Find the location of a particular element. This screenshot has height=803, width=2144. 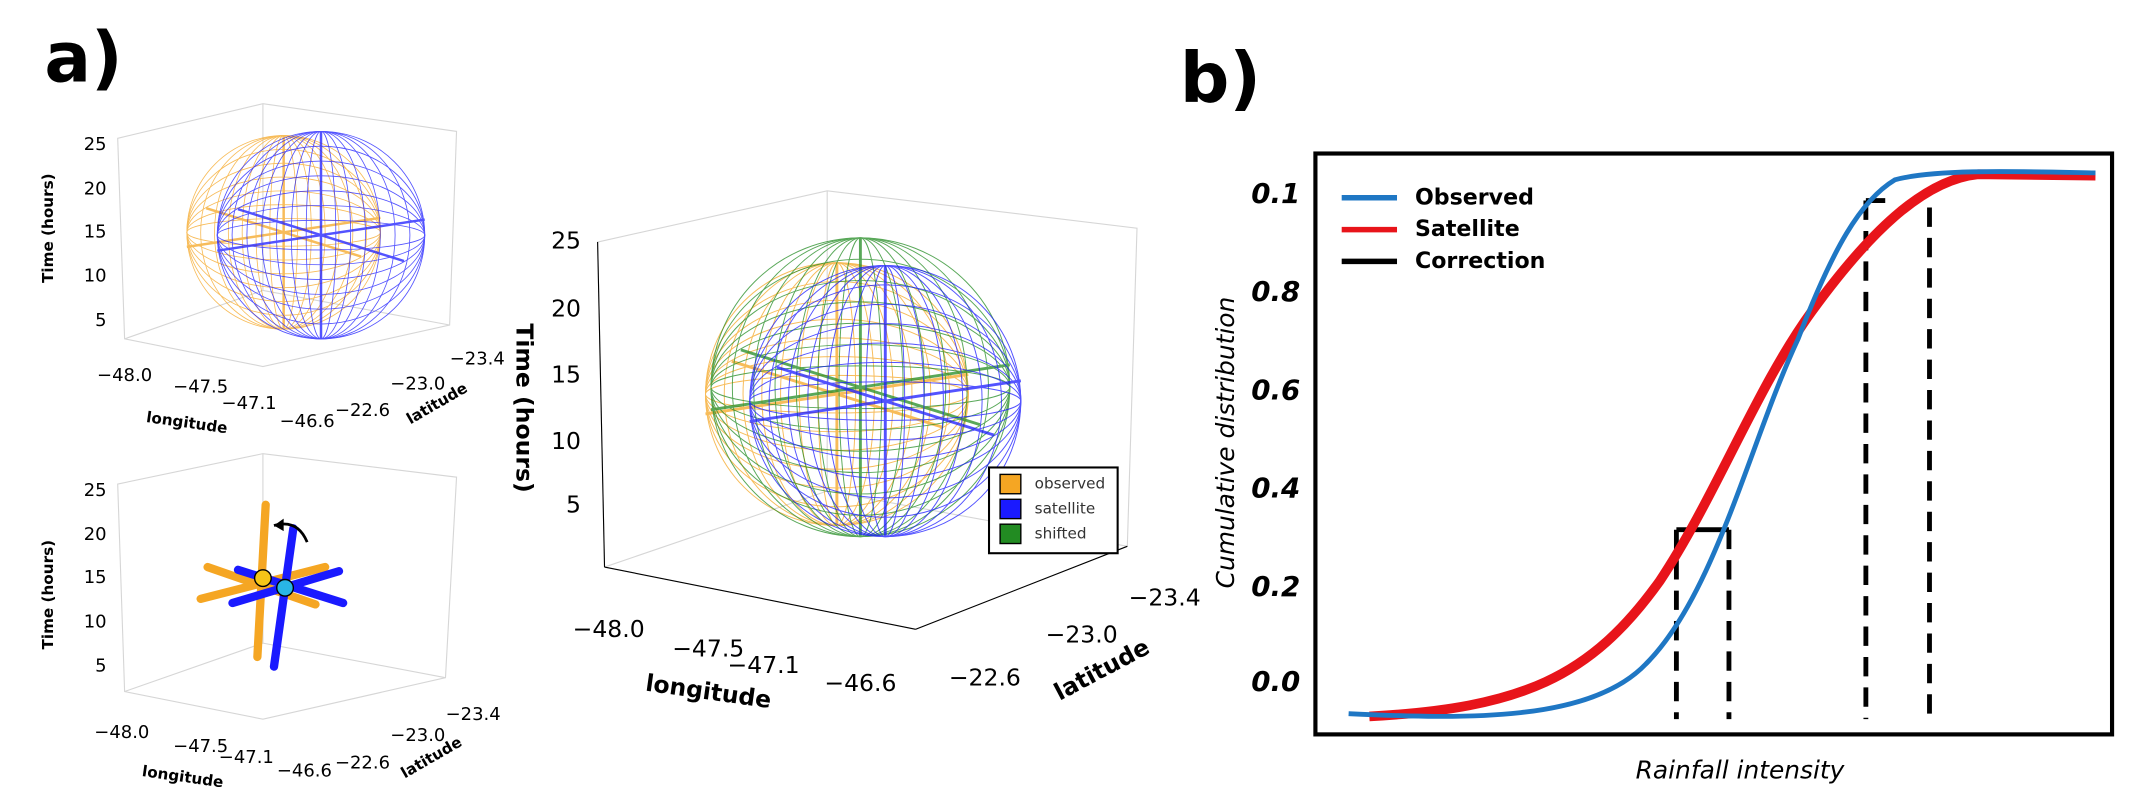

y-tick-label: 0.6 is located at coordinates (1275, 389).